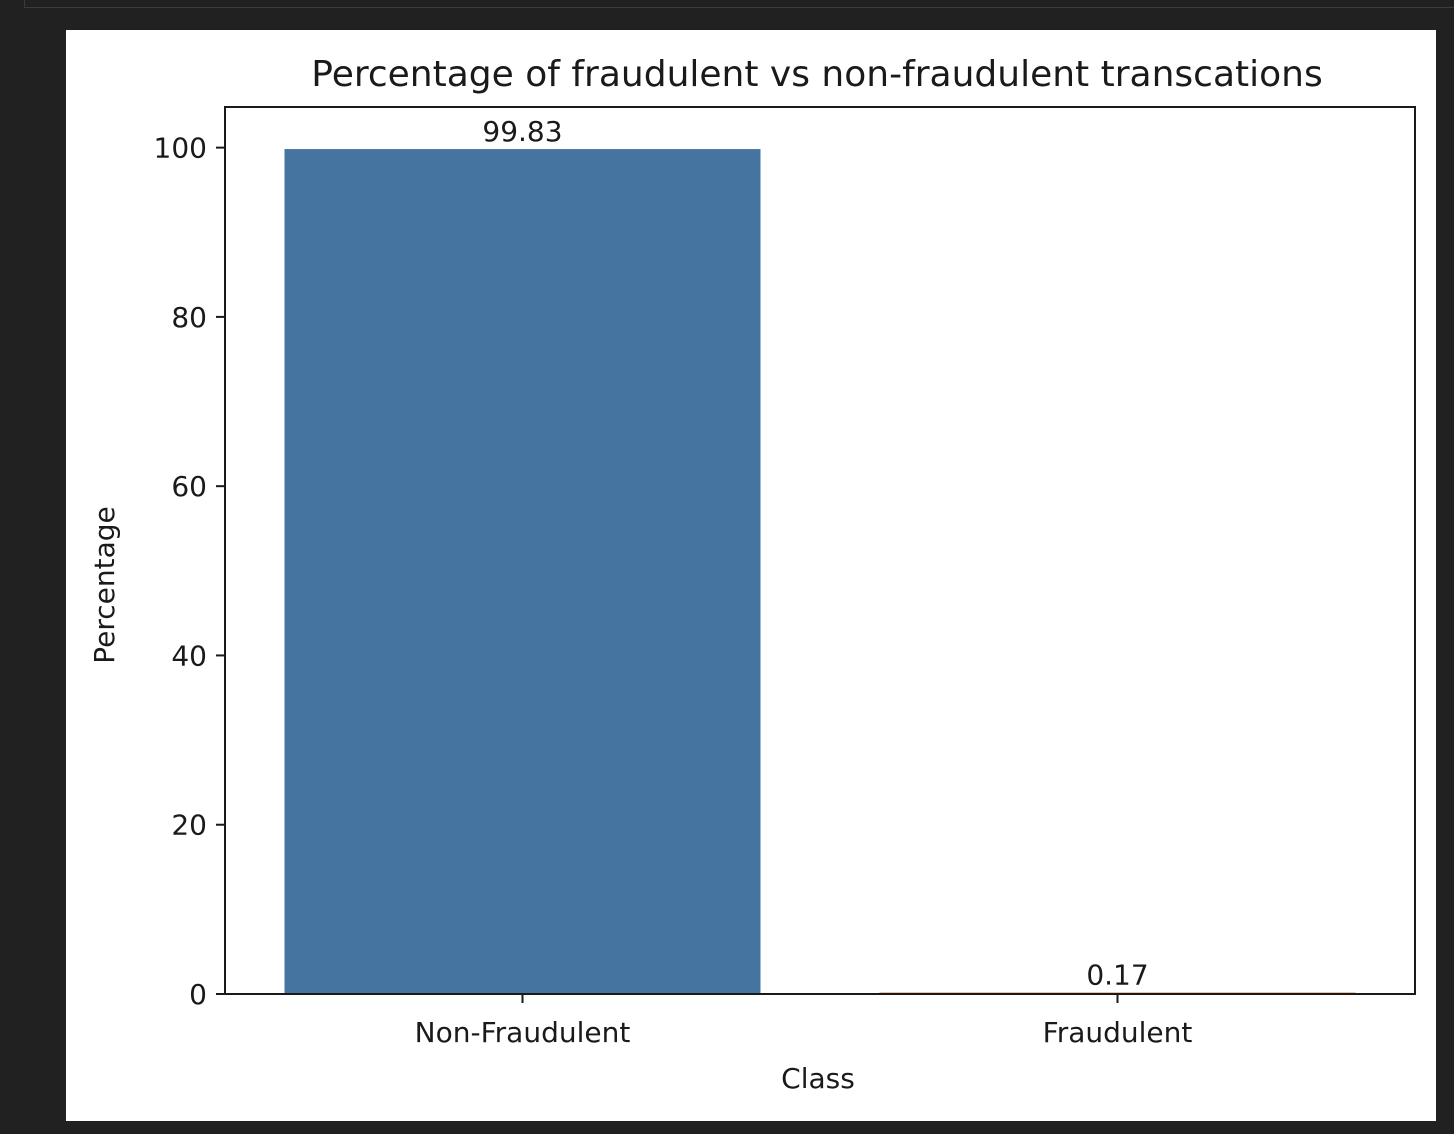 The width and height of the screenshot is (1454, 1134). Describe the element at coordinates (180, 148) in the screenshot. I see `y-tick-label: 100` at that location.